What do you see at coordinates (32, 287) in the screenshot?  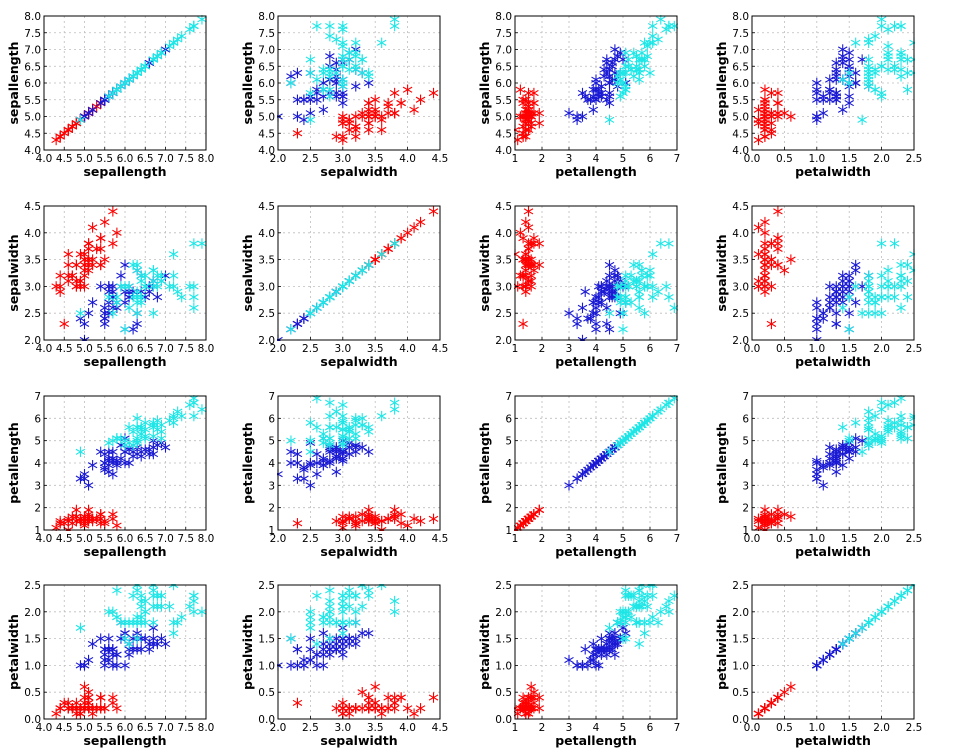 I see `y-tick-label: 3.0` at bounding box center [32, 287].